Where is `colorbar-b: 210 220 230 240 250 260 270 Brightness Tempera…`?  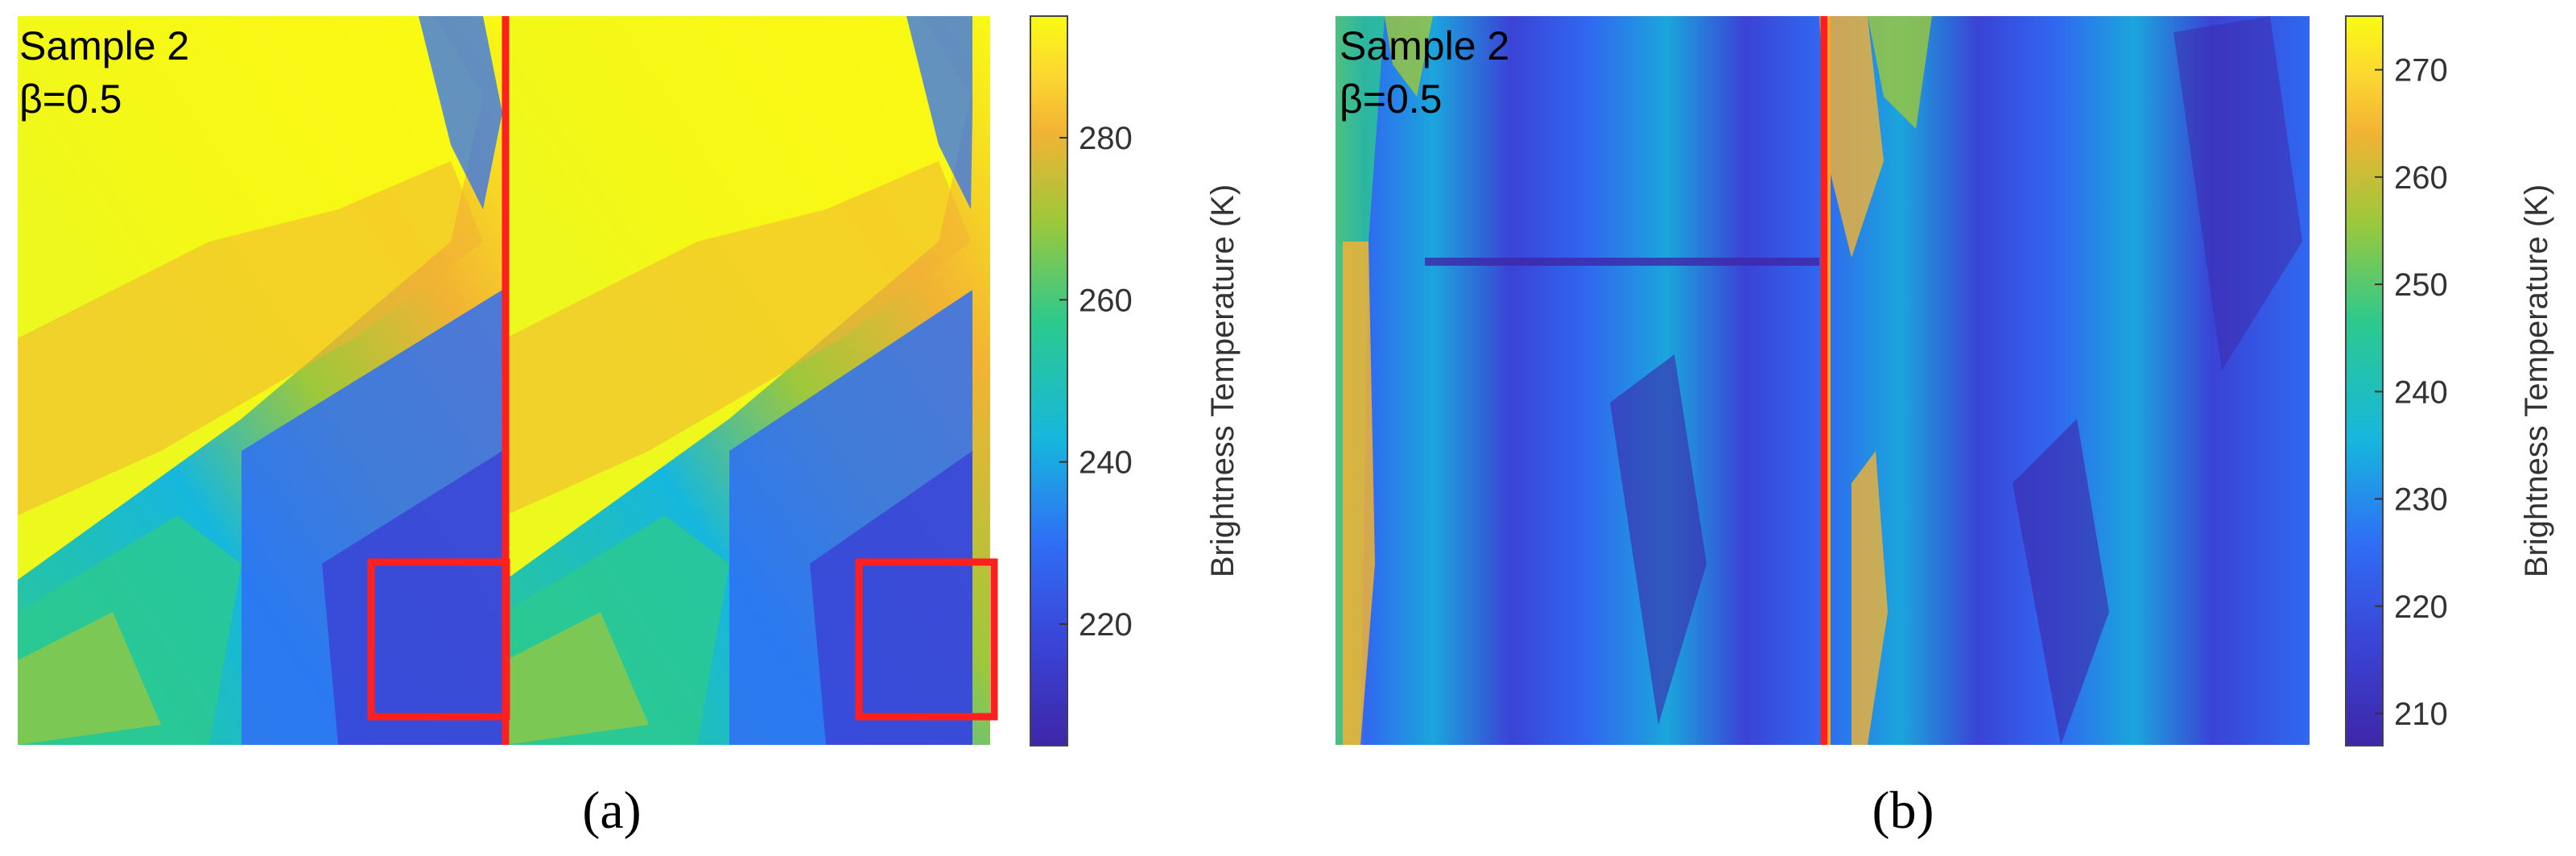 colorbar-b: 210 220 230 240 250 260 270 Brightness Tempera… is located at coordinates (2449, 380).